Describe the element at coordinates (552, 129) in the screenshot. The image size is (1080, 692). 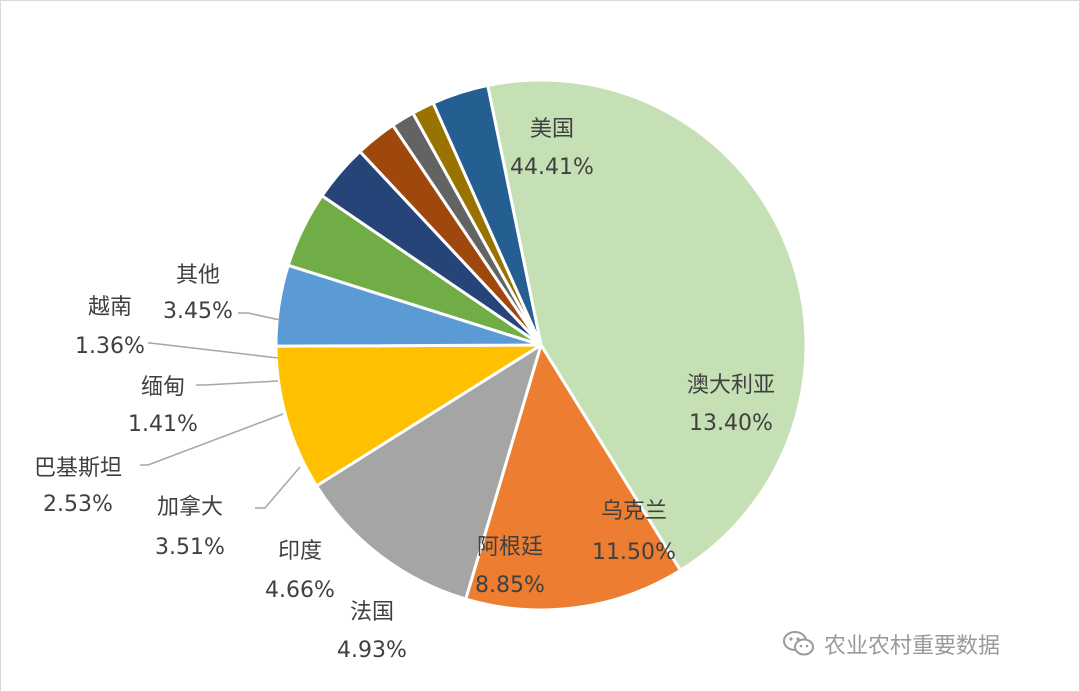
I see `slice-label-0: 美国` at that location.